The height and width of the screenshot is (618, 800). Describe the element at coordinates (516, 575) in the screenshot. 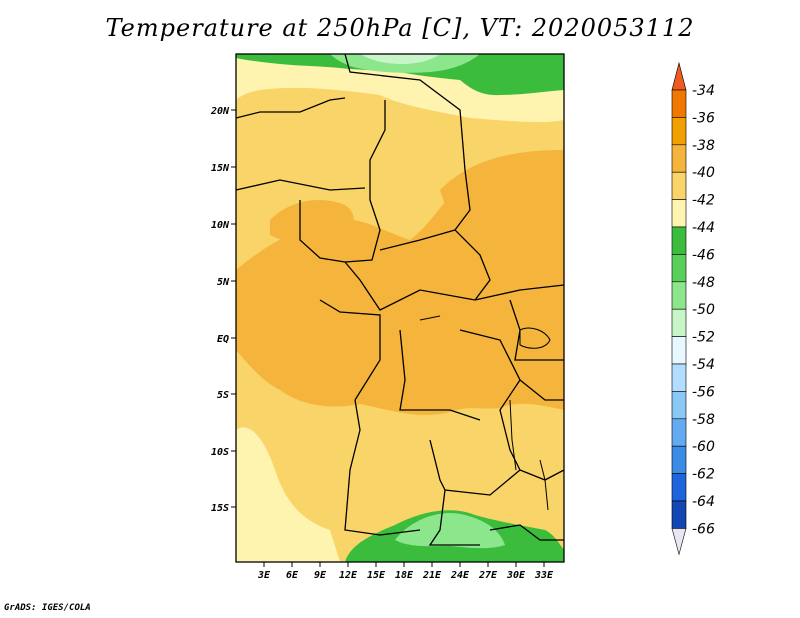

I see `lon-label: 30E` at that location.